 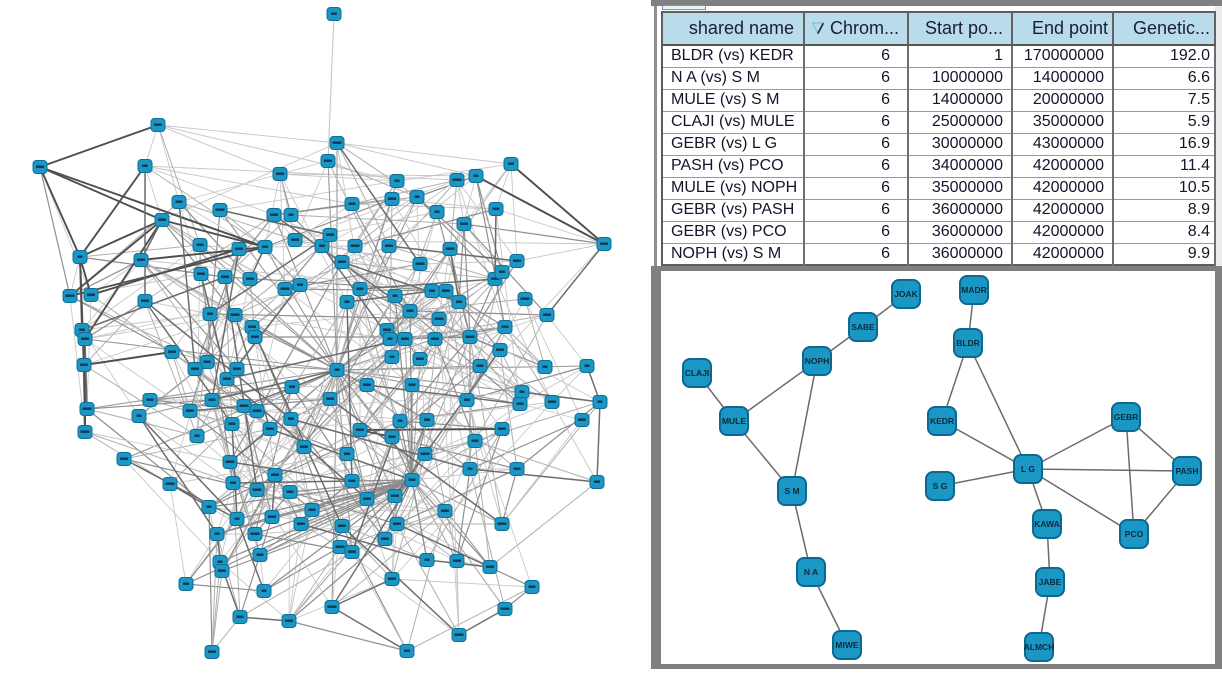 I want to click on svg-text: KAWA, so click(x=1047, y=524).